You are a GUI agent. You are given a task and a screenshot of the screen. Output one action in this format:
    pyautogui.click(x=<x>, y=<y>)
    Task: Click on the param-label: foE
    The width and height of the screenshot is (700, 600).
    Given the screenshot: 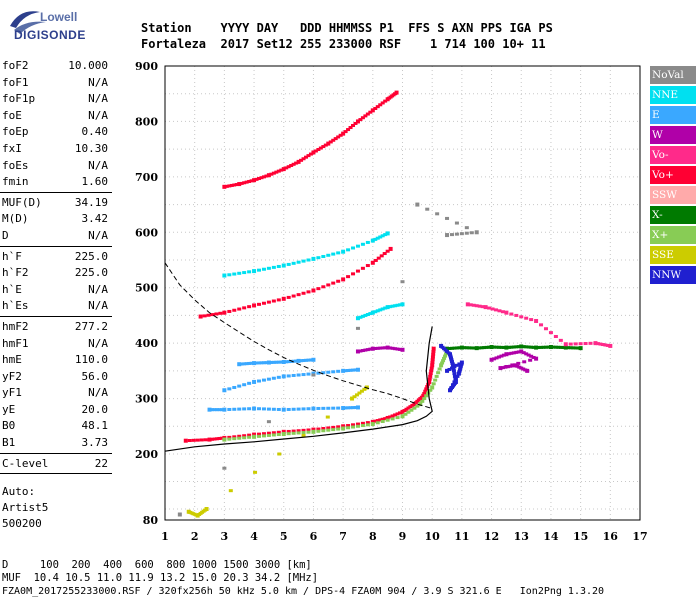 What is the action you would take?
    pyautogui.click(x=12, y=115)
    